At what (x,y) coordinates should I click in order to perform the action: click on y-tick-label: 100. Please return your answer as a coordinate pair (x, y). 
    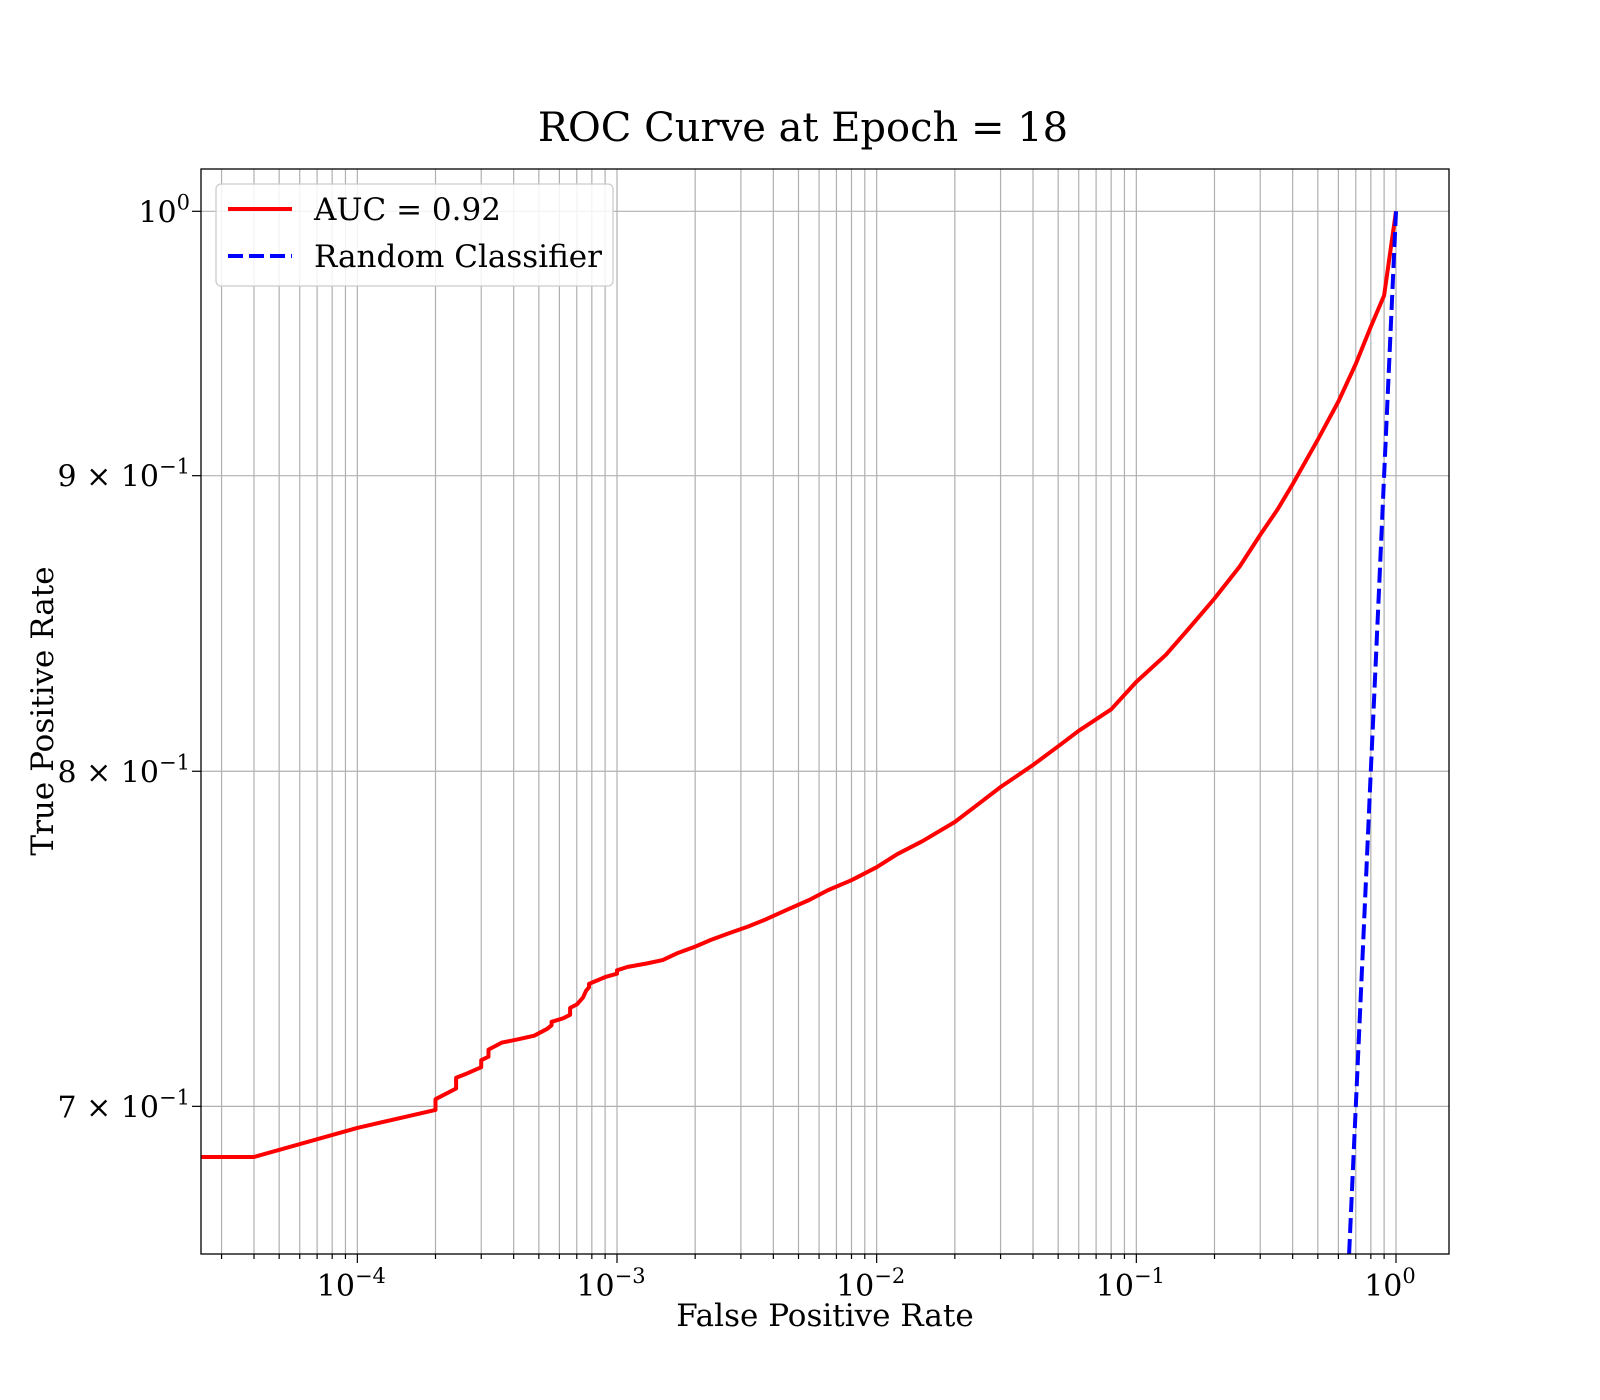
    Looking at the image, I should click on (164, 210).